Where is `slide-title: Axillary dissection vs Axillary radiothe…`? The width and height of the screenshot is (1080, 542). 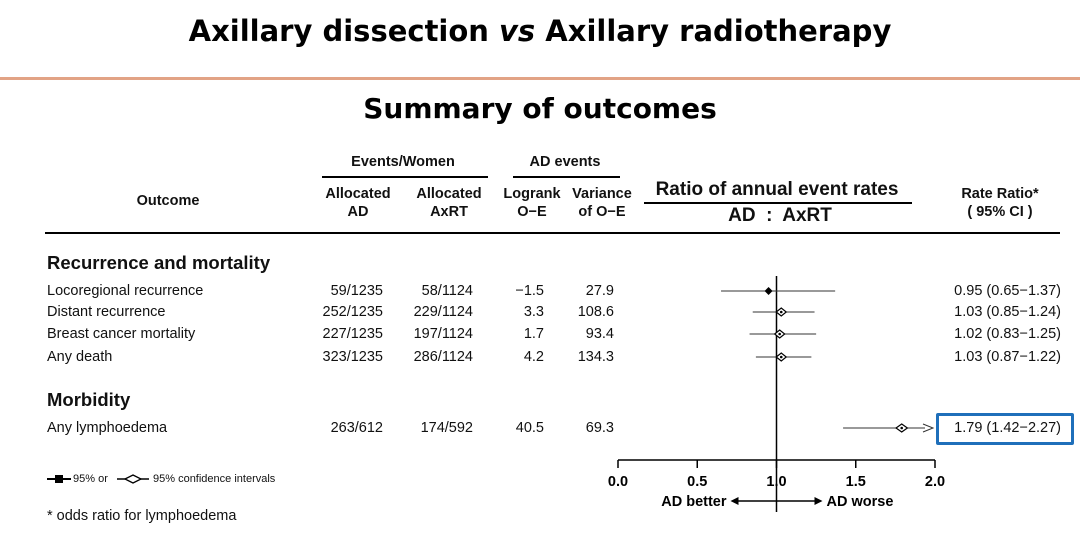 slide-title: Axillary dissection vs Axillary radiothe… is located at coordinates (540, 31).